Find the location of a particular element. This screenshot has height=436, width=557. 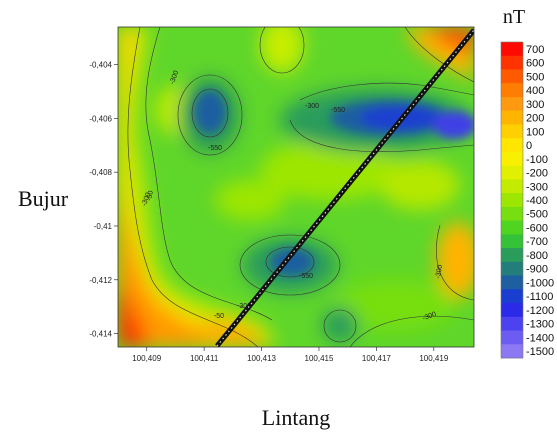

colorbar-label: 500 is located at coordinates (535, 77).